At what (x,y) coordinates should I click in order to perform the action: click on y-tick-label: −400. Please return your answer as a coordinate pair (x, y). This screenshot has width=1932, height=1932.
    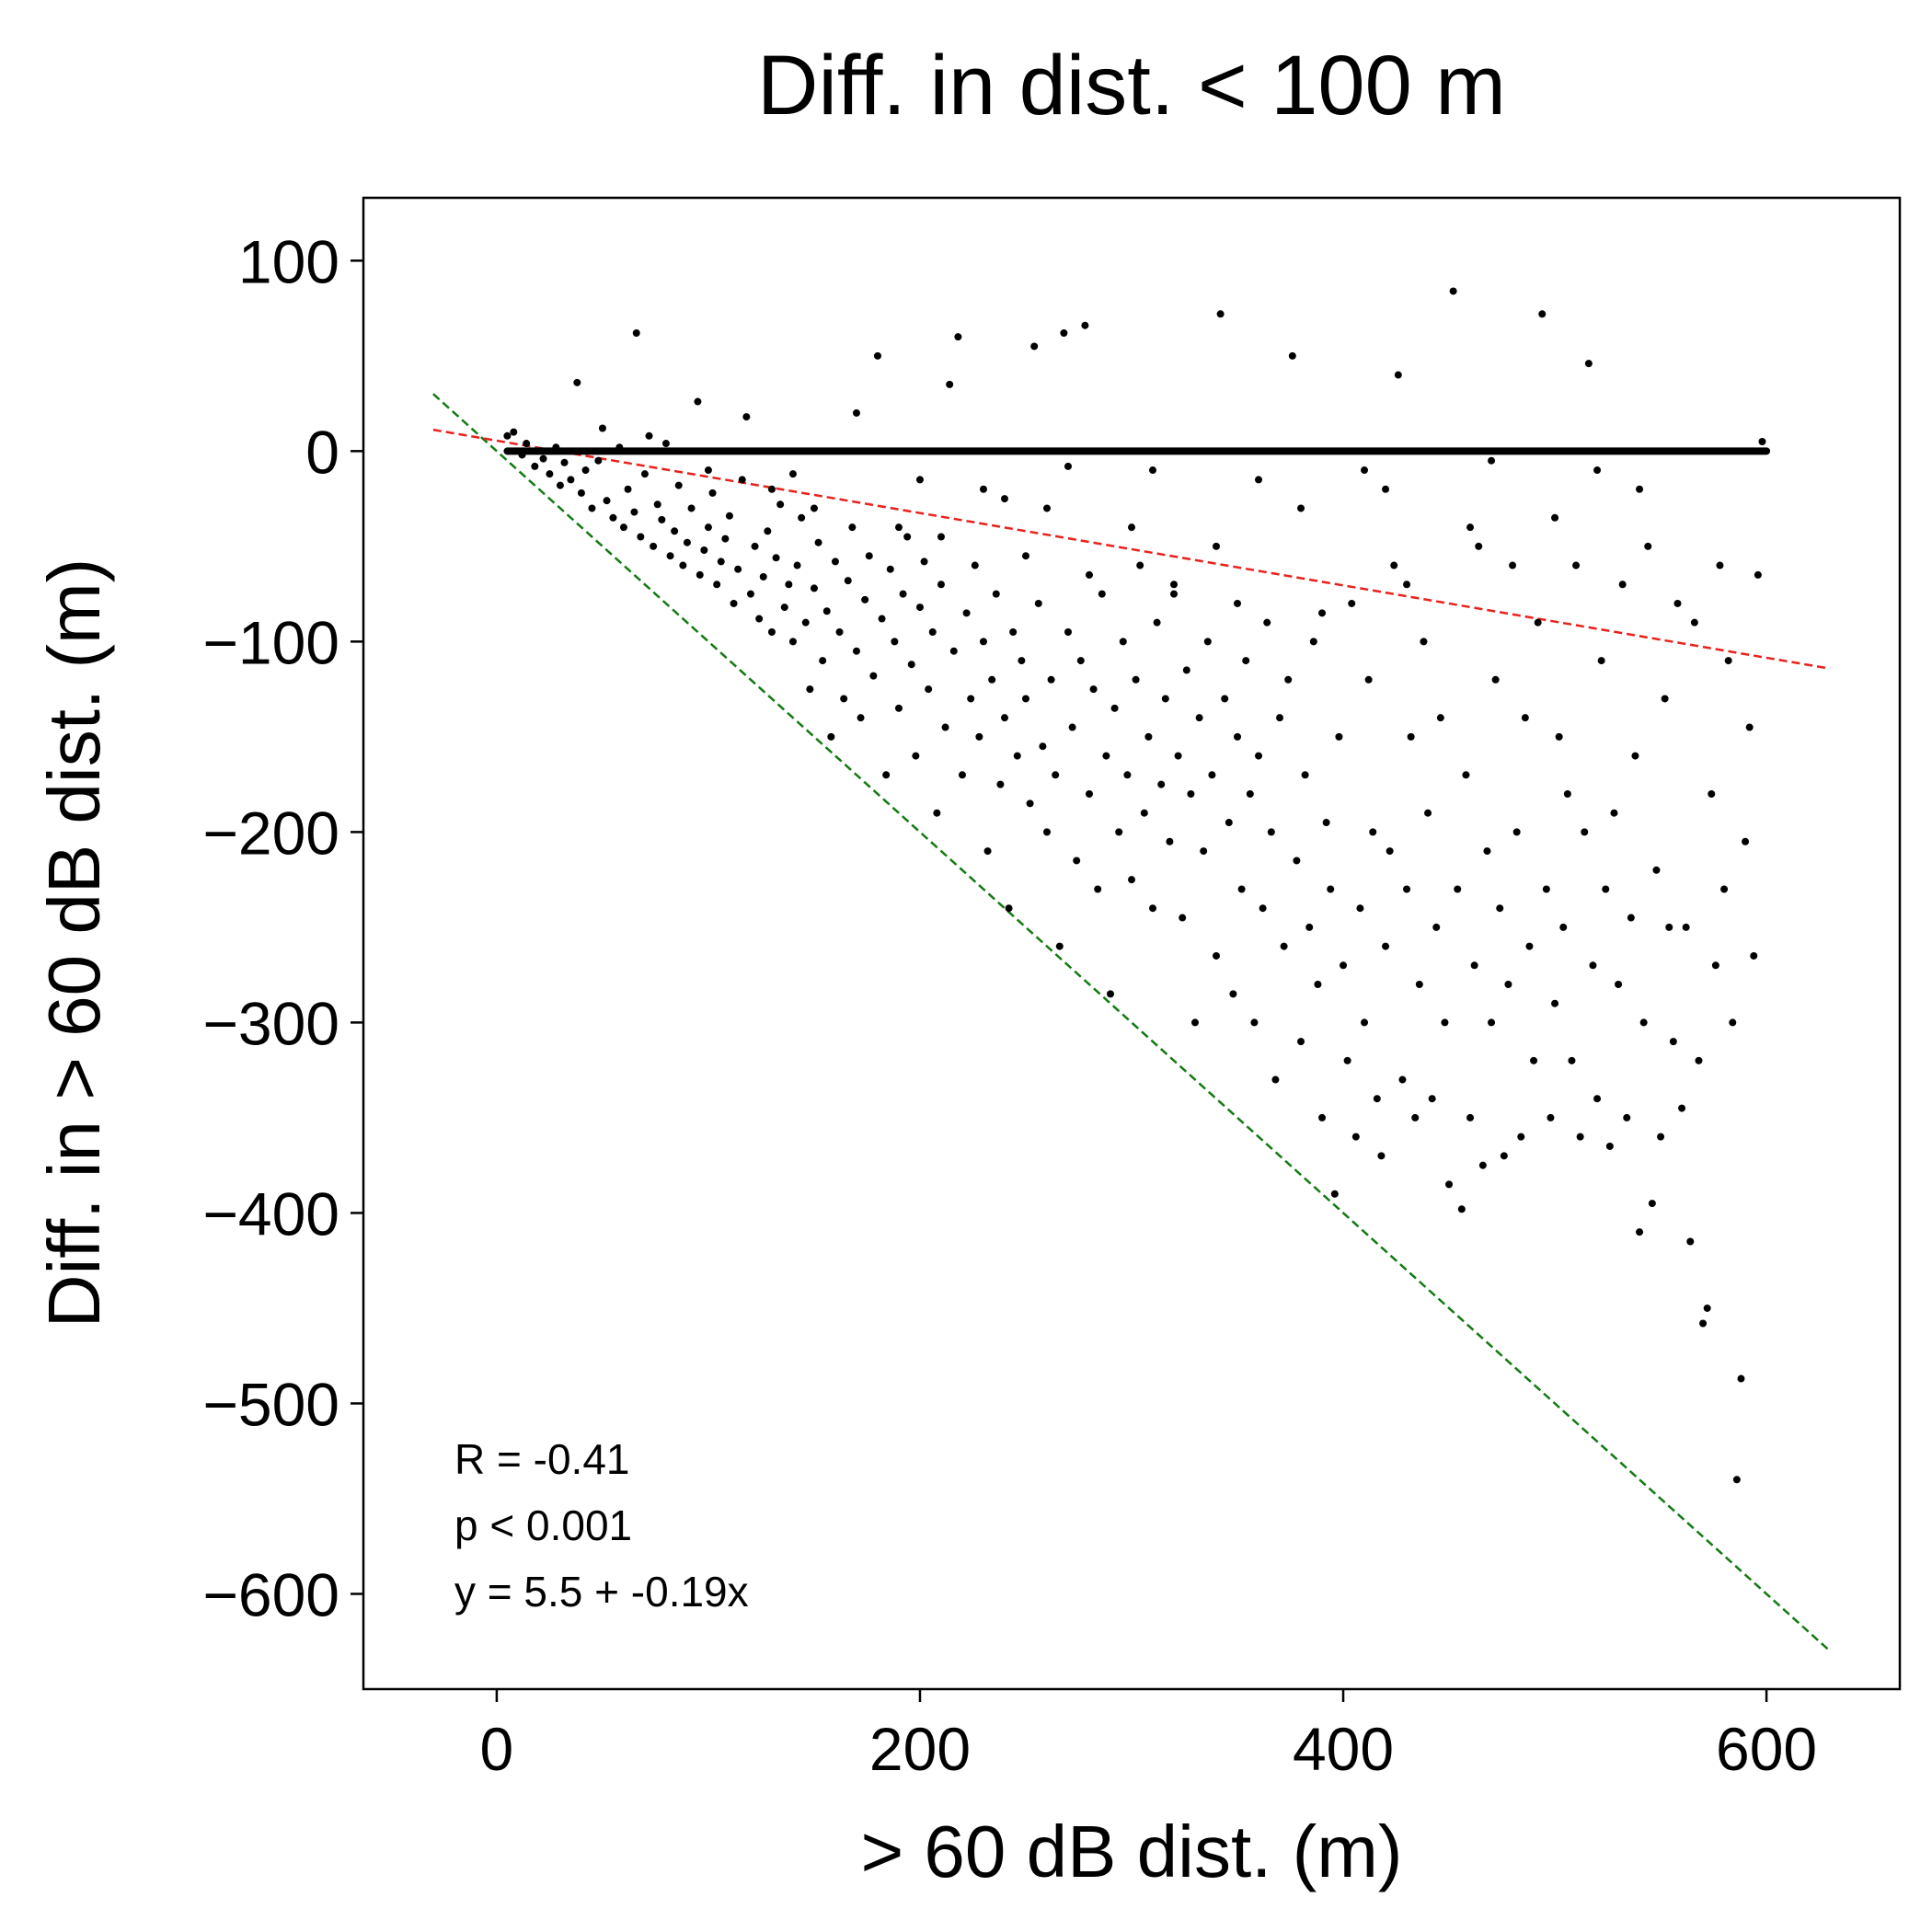
    Looking at the image, I should click on (270, 1213).